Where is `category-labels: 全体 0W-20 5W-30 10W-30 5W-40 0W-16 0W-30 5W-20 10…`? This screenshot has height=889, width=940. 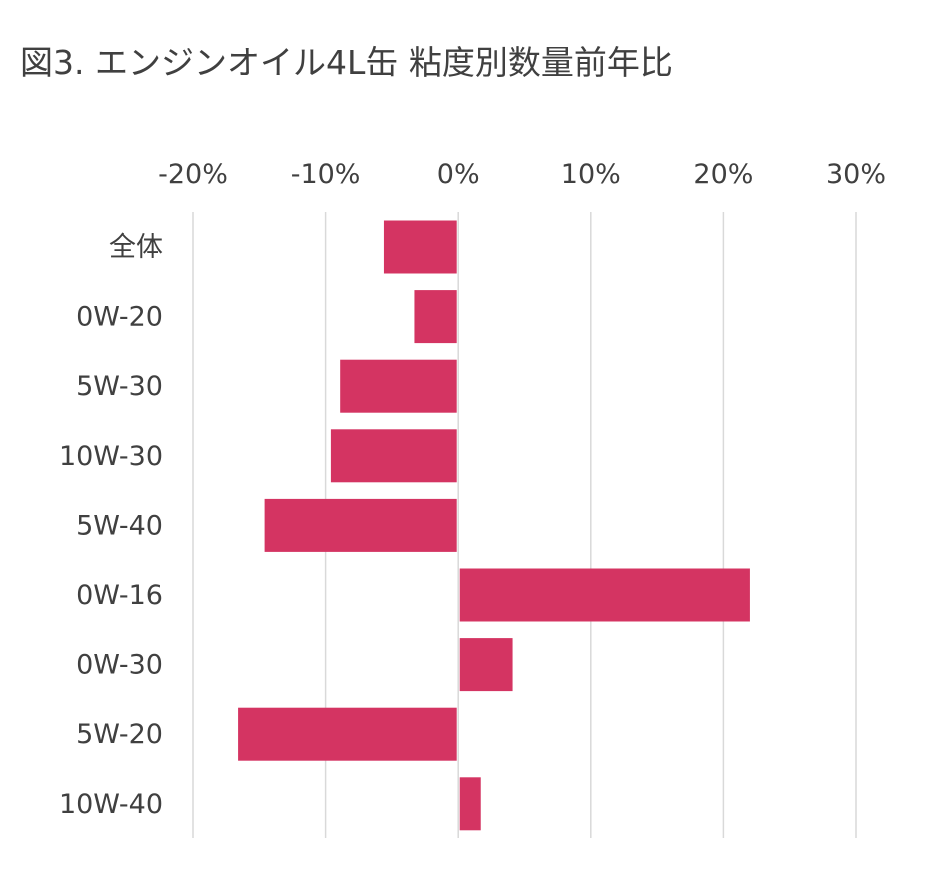
category-labels: 全体 0W-20 5W-30 10W-30 5W-40 0W-16 0W-30 5W-20 10… is located at coordinates (111, 526).